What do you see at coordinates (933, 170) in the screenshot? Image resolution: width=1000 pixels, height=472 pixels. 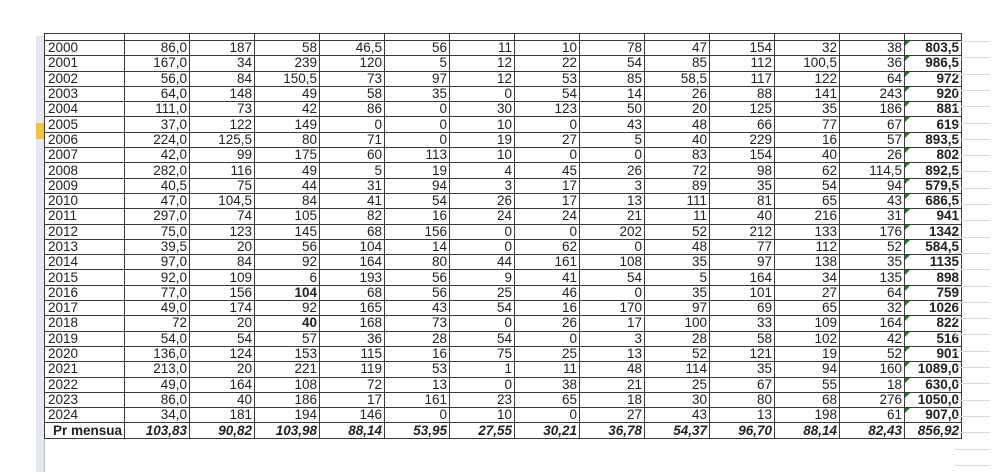 I see `total-cell: 892,5` at bounding box center [933, 170].